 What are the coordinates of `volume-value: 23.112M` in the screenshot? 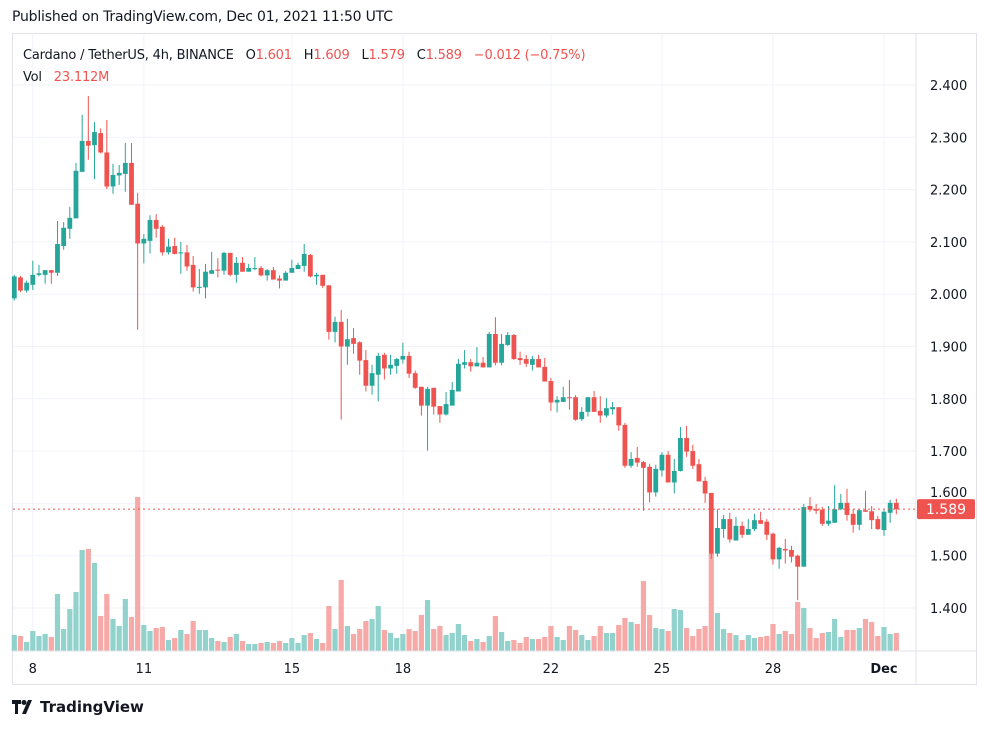 It's located at (81, 77).